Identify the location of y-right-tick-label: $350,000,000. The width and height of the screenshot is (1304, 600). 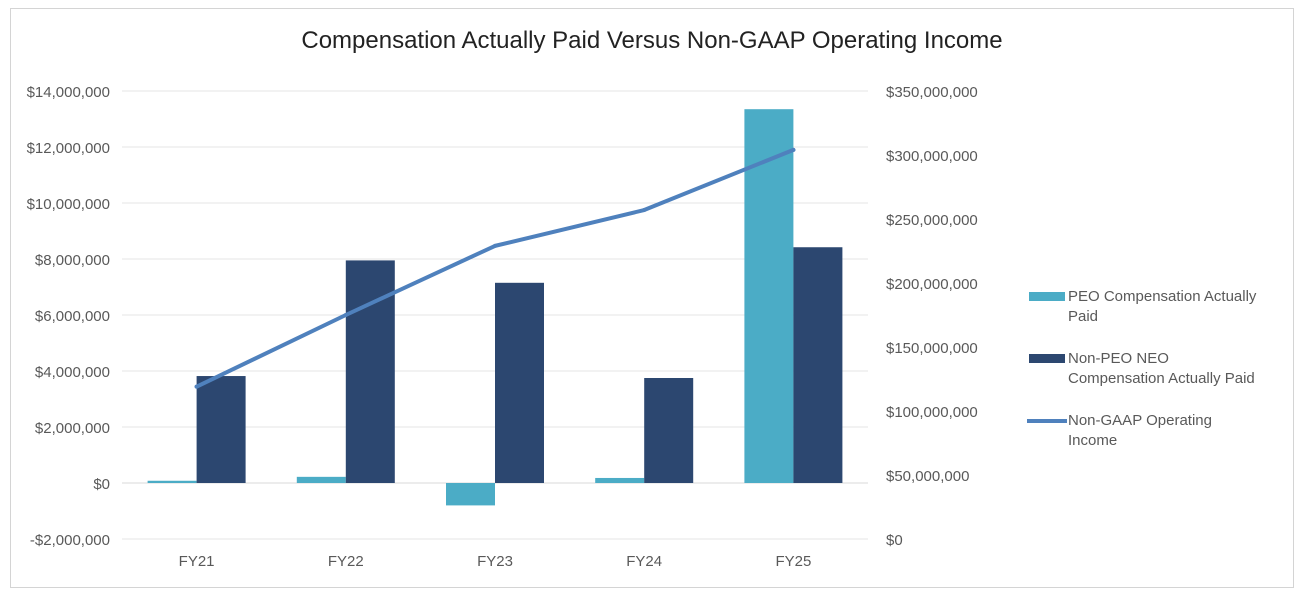
(932, 92).